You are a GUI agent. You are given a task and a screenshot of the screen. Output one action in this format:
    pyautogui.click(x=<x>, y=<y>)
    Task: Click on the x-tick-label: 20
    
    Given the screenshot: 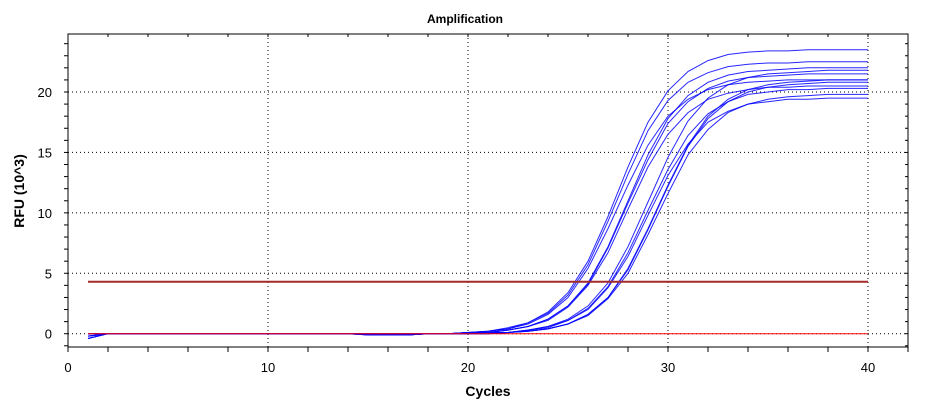 What is the action you would take?
    pyautogui.click(x=468, y=367)
    